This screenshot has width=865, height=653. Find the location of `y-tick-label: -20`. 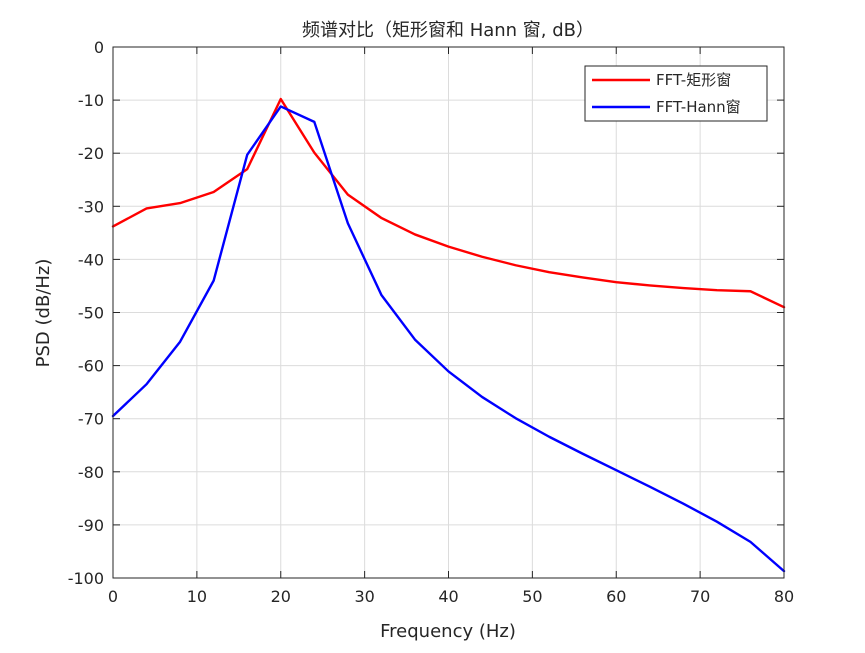

y-tick-label: -20 is located at coordinates (91, 153).